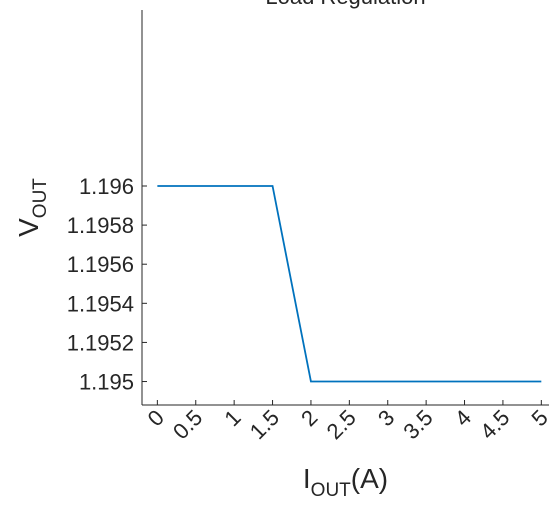 This screenshot has height=509, width=555. I want to click on x-axis-label-main: I, so click(307, 478).